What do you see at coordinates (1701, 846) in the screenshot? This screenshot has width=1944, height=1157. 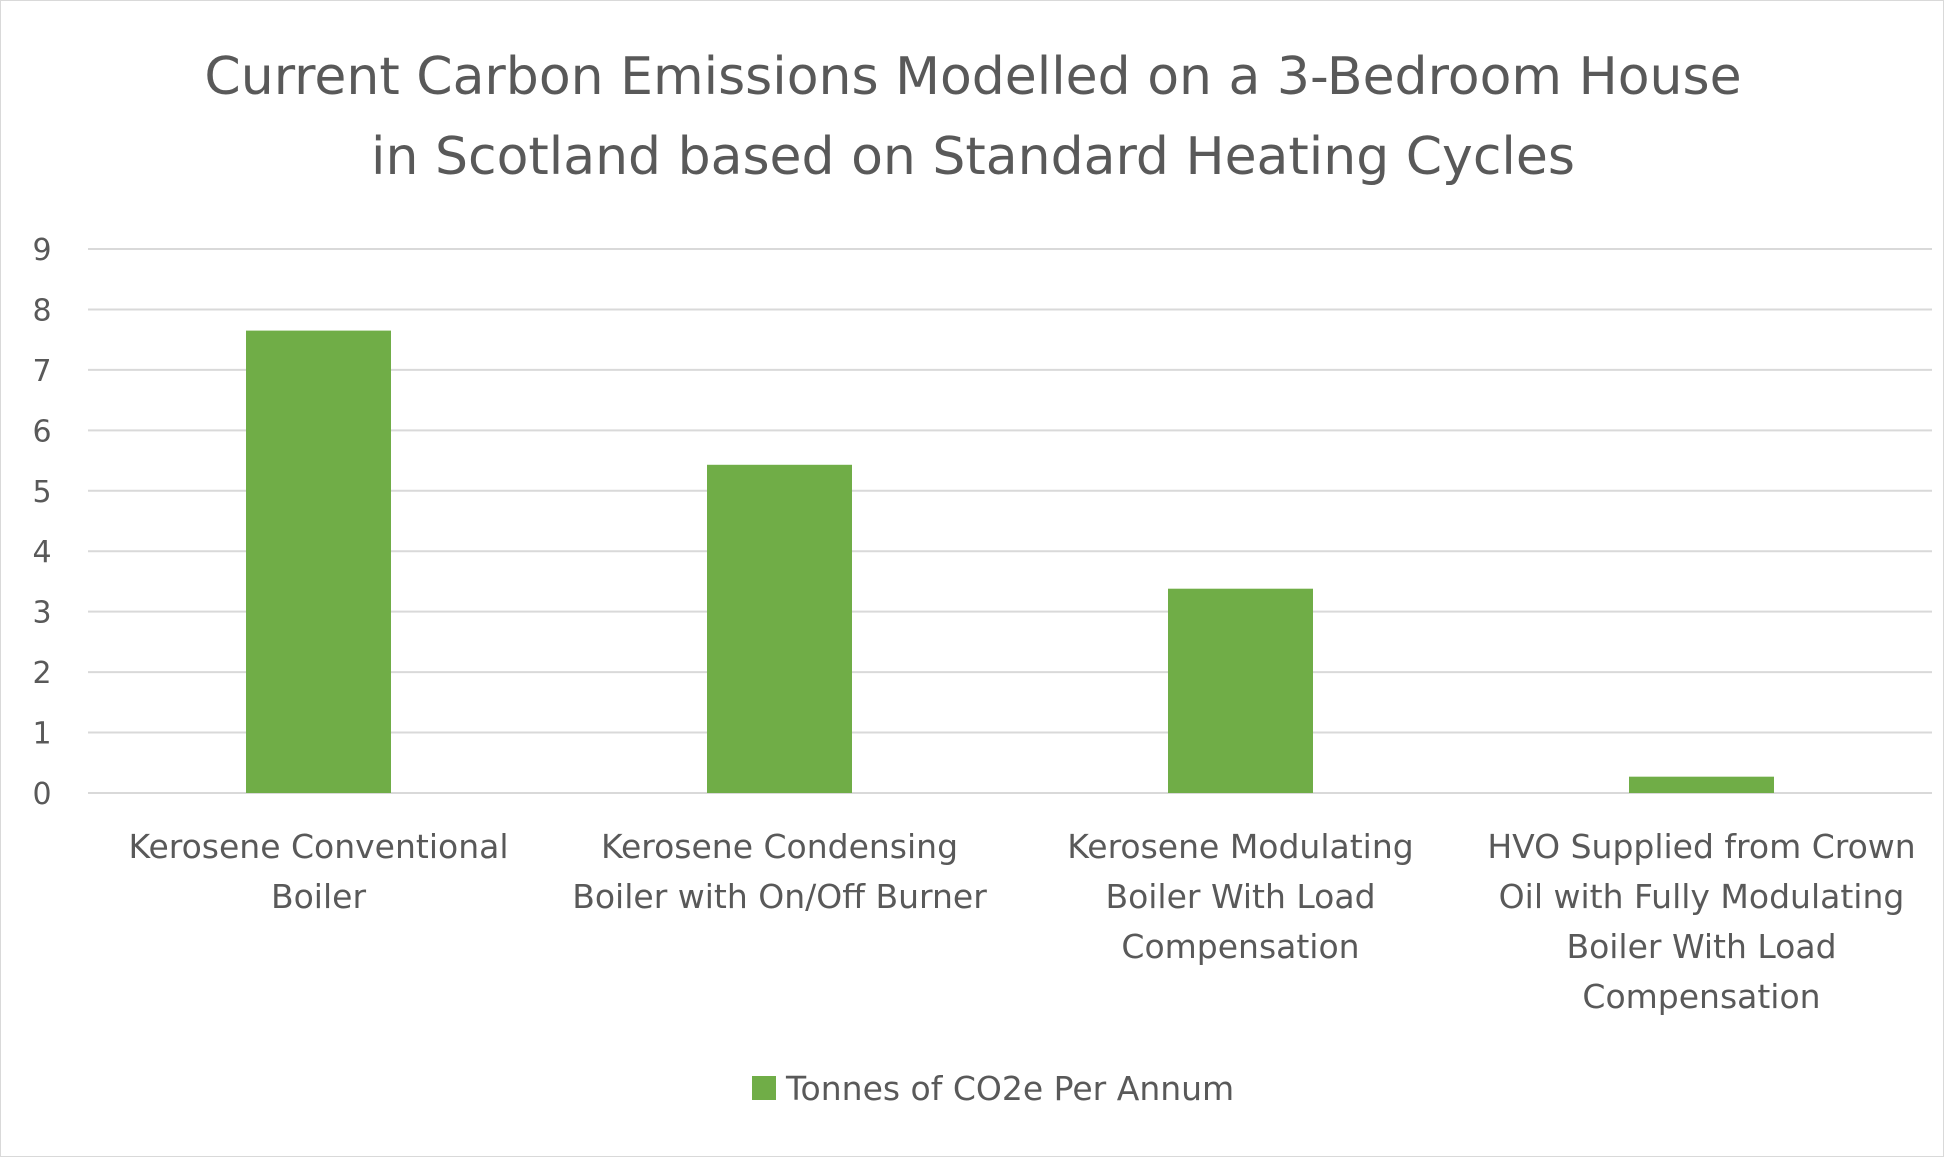 I see `x-category-label-4-line-1: HVO Supplied from Crown` at bounding box center [1701, 846].